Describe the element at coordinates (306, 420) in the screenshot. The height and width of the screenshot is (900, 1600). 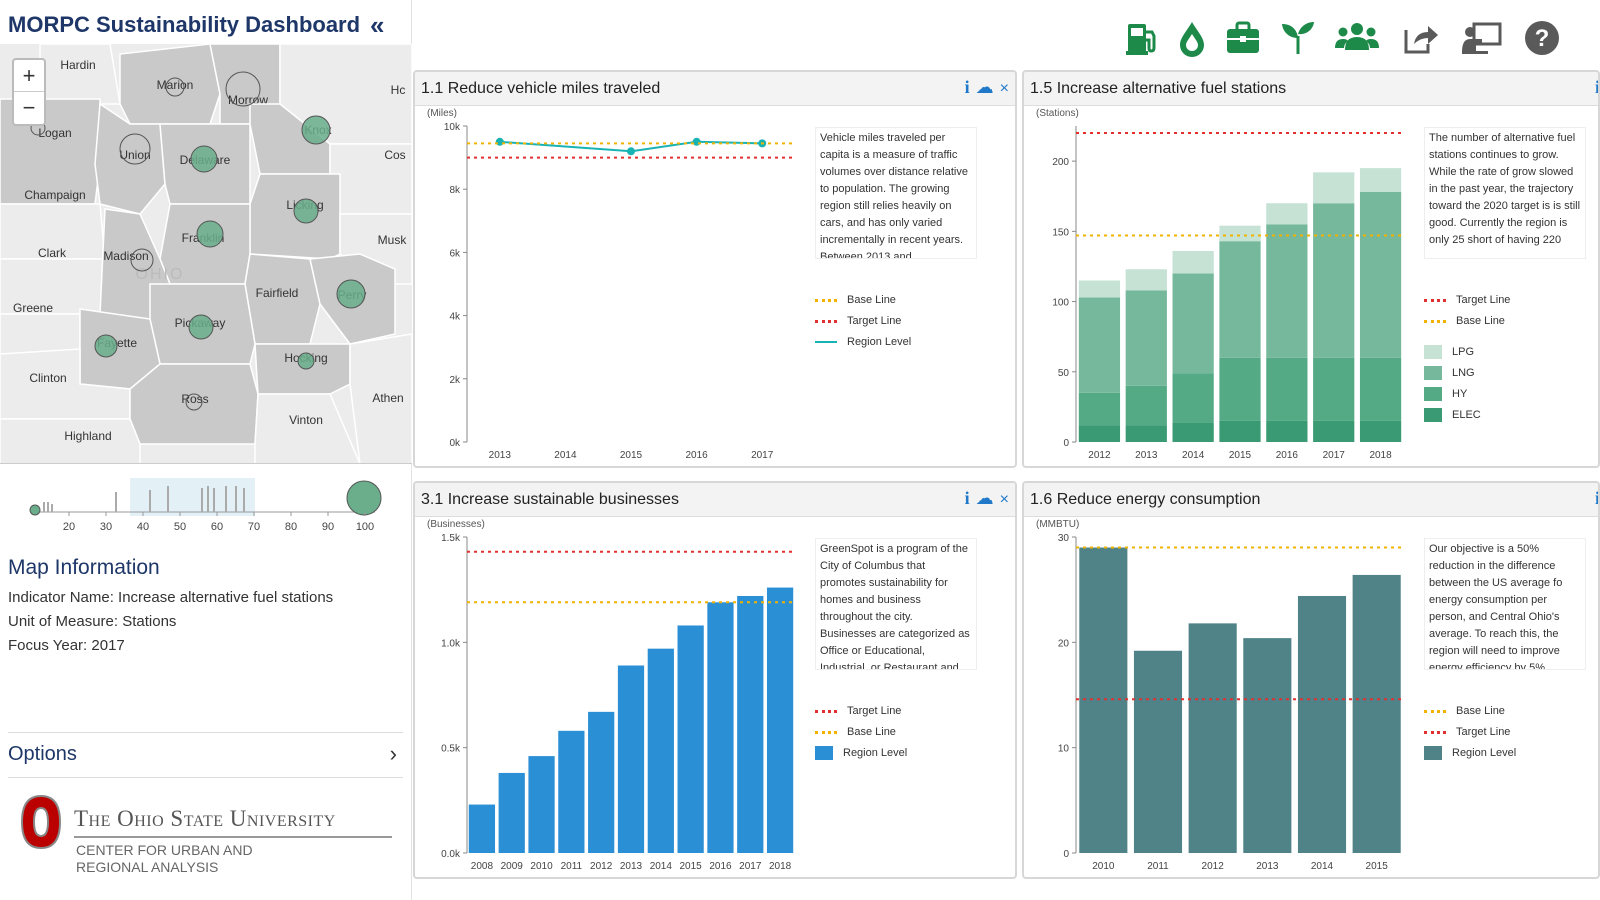
I see `county-label: Vinton` at that location.